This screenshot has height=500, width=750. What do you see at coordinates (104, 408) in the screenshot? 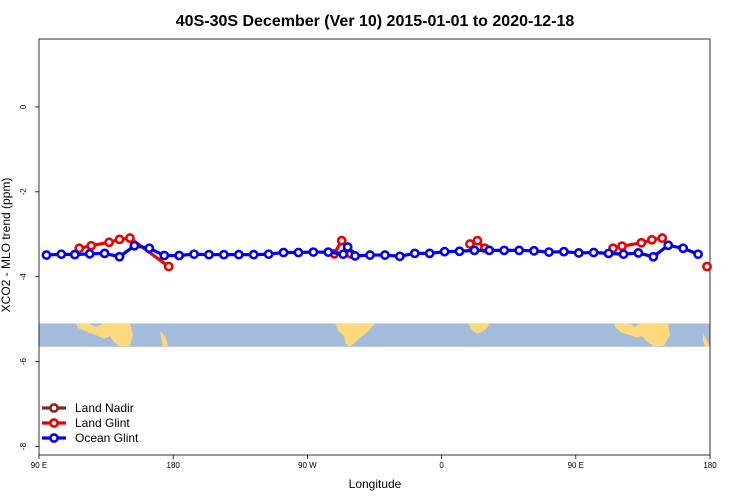
I see `legend-label: Land Nadir` at bounding box center [104, 408].